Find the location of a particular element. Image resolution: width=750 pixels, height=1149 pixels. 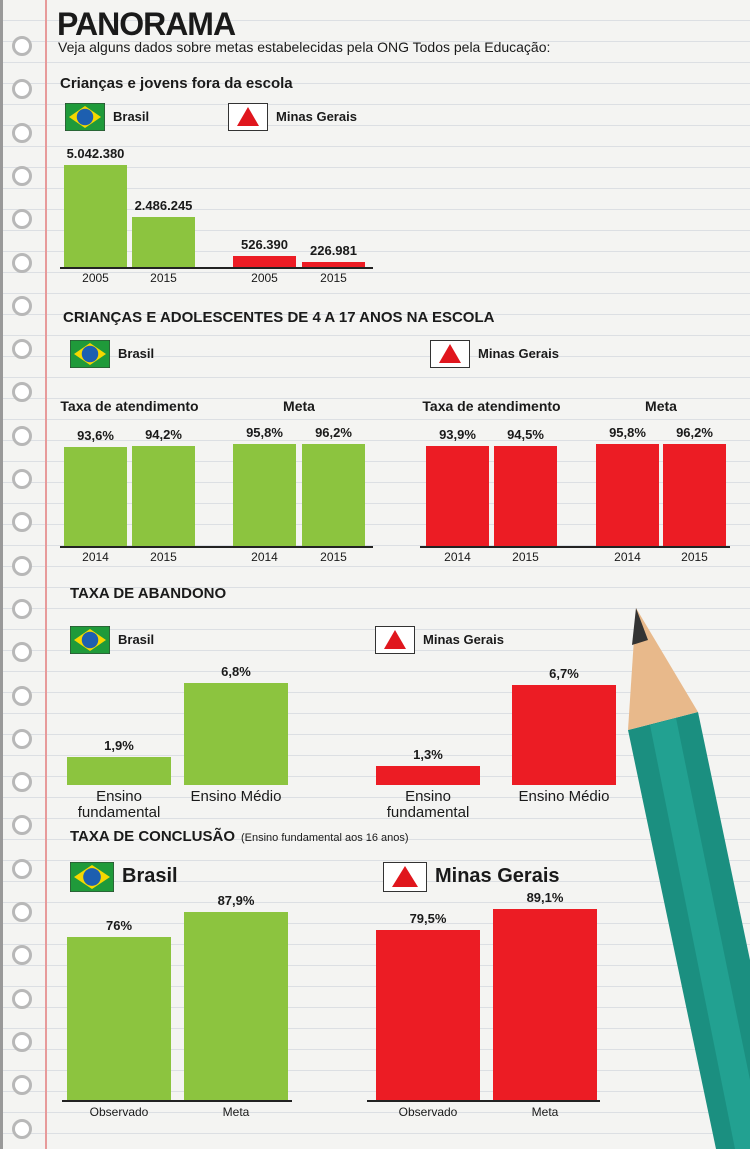

value-label: 5.042.380 is located at coordinates (95, 153).